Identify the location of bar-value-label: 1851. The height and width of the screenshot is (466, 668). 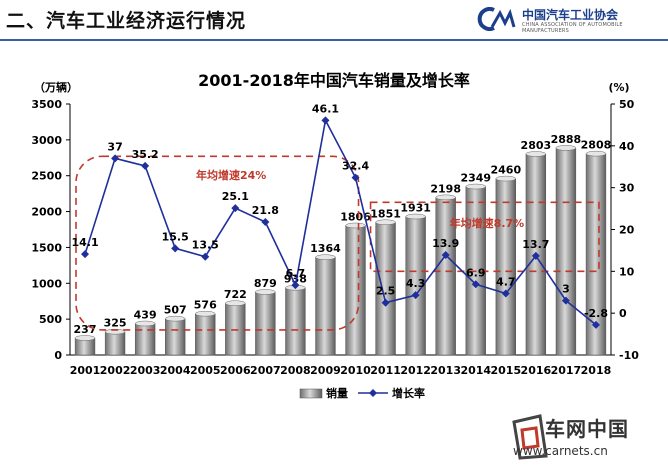
(385, 213).